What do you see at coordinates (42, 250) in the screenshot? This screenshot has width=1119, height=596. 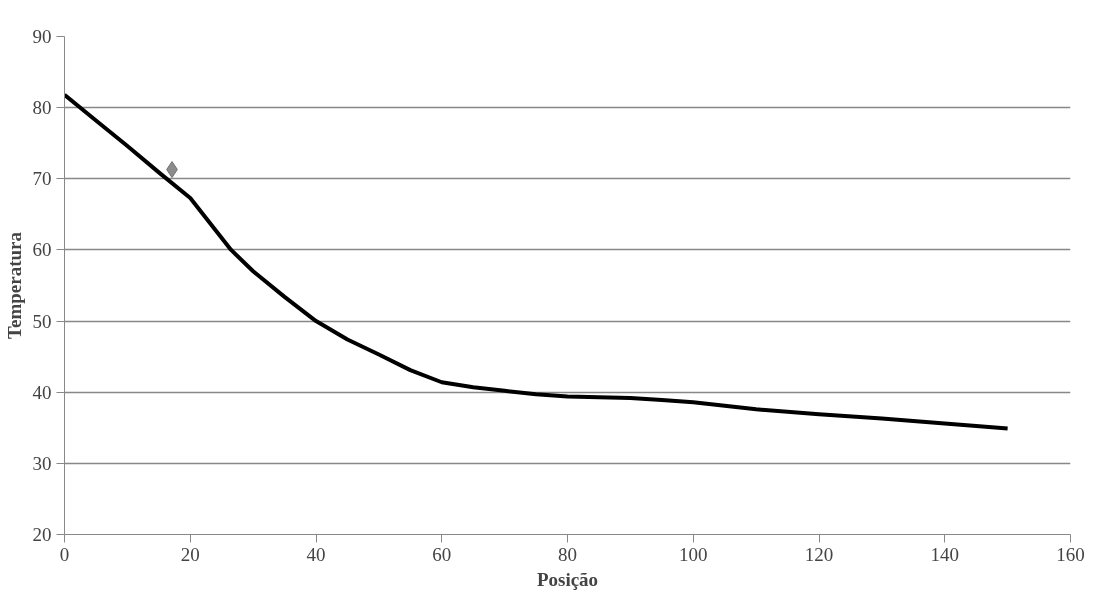 I see `y-tick-label: 60` at bounding box center [42, 250].